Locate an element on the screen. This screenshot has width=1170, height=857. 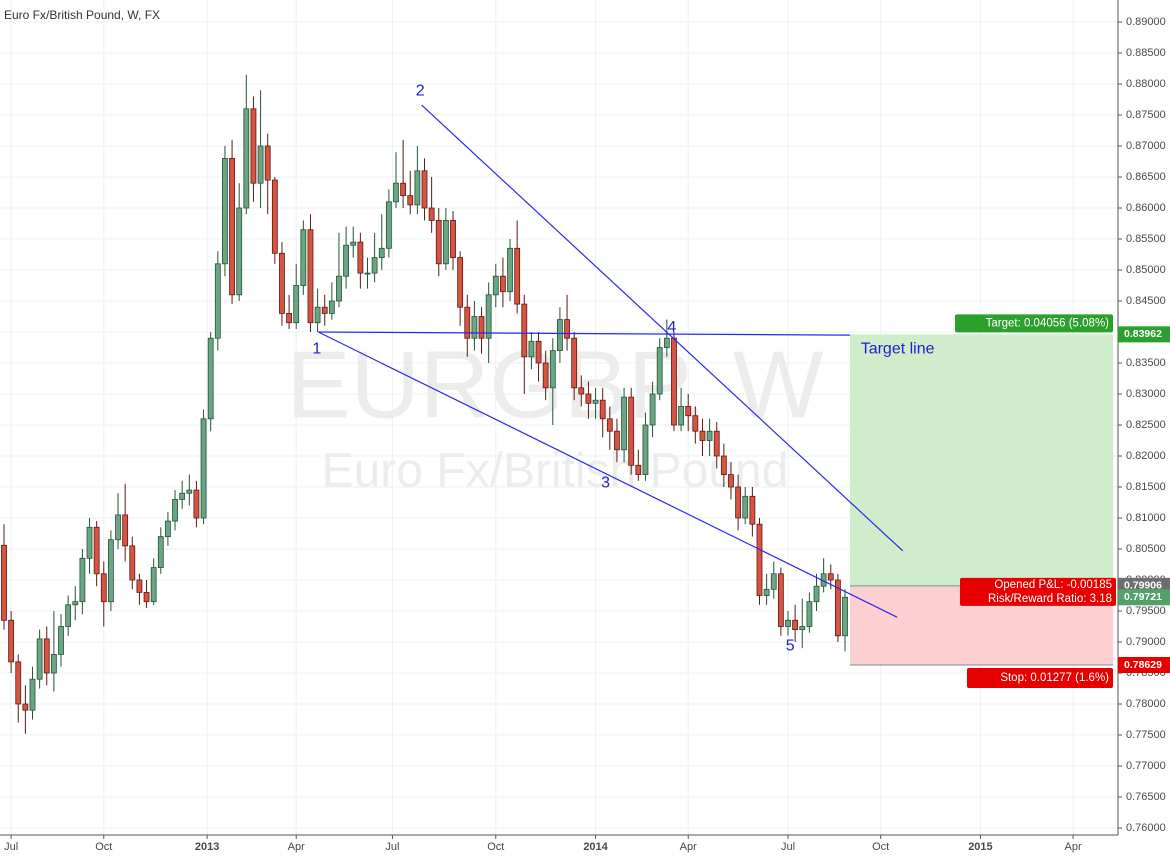
y-tick-label: 0.85500 is located at coordinates (1146, 239).